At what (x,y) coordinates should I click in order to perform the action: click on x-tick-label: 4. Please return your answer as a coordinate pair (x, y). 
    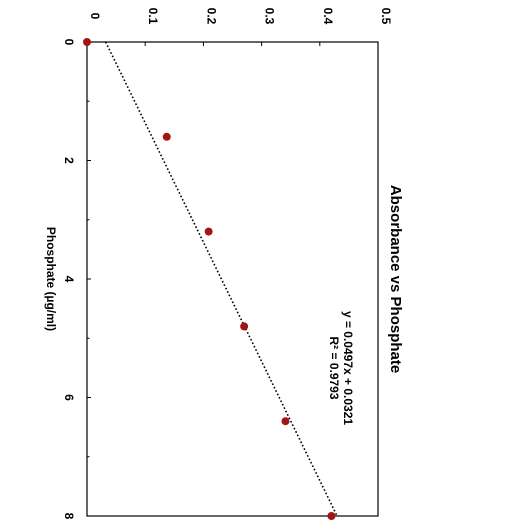
    Looking at the image, I should click on (69, 279).